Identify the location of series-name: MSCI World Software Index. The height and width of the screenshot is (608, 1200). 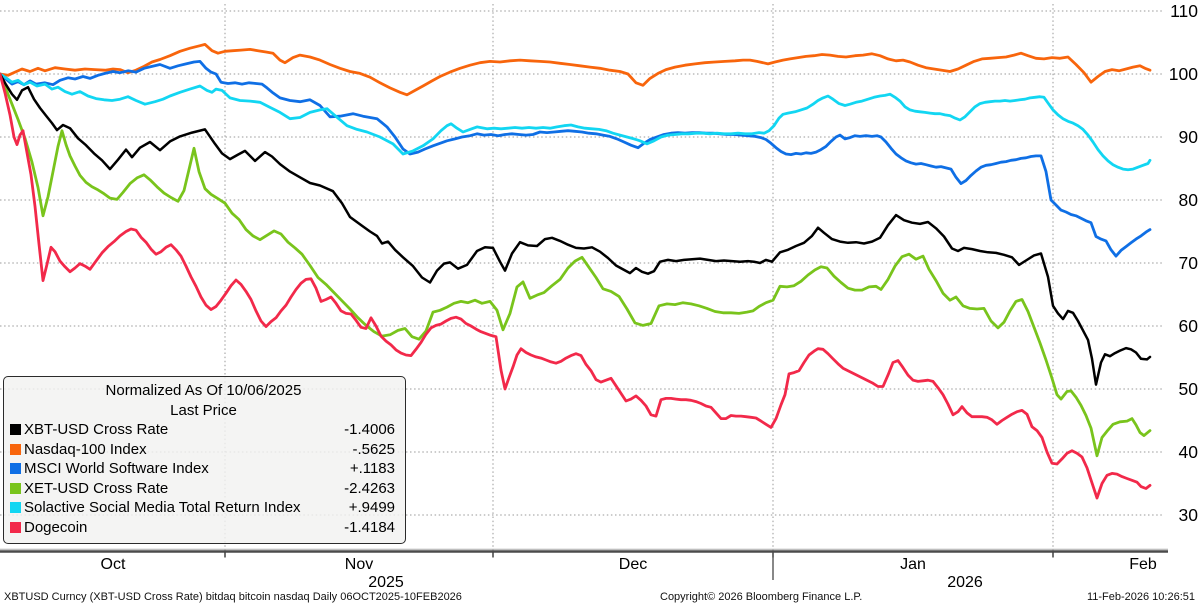
(116, 468).